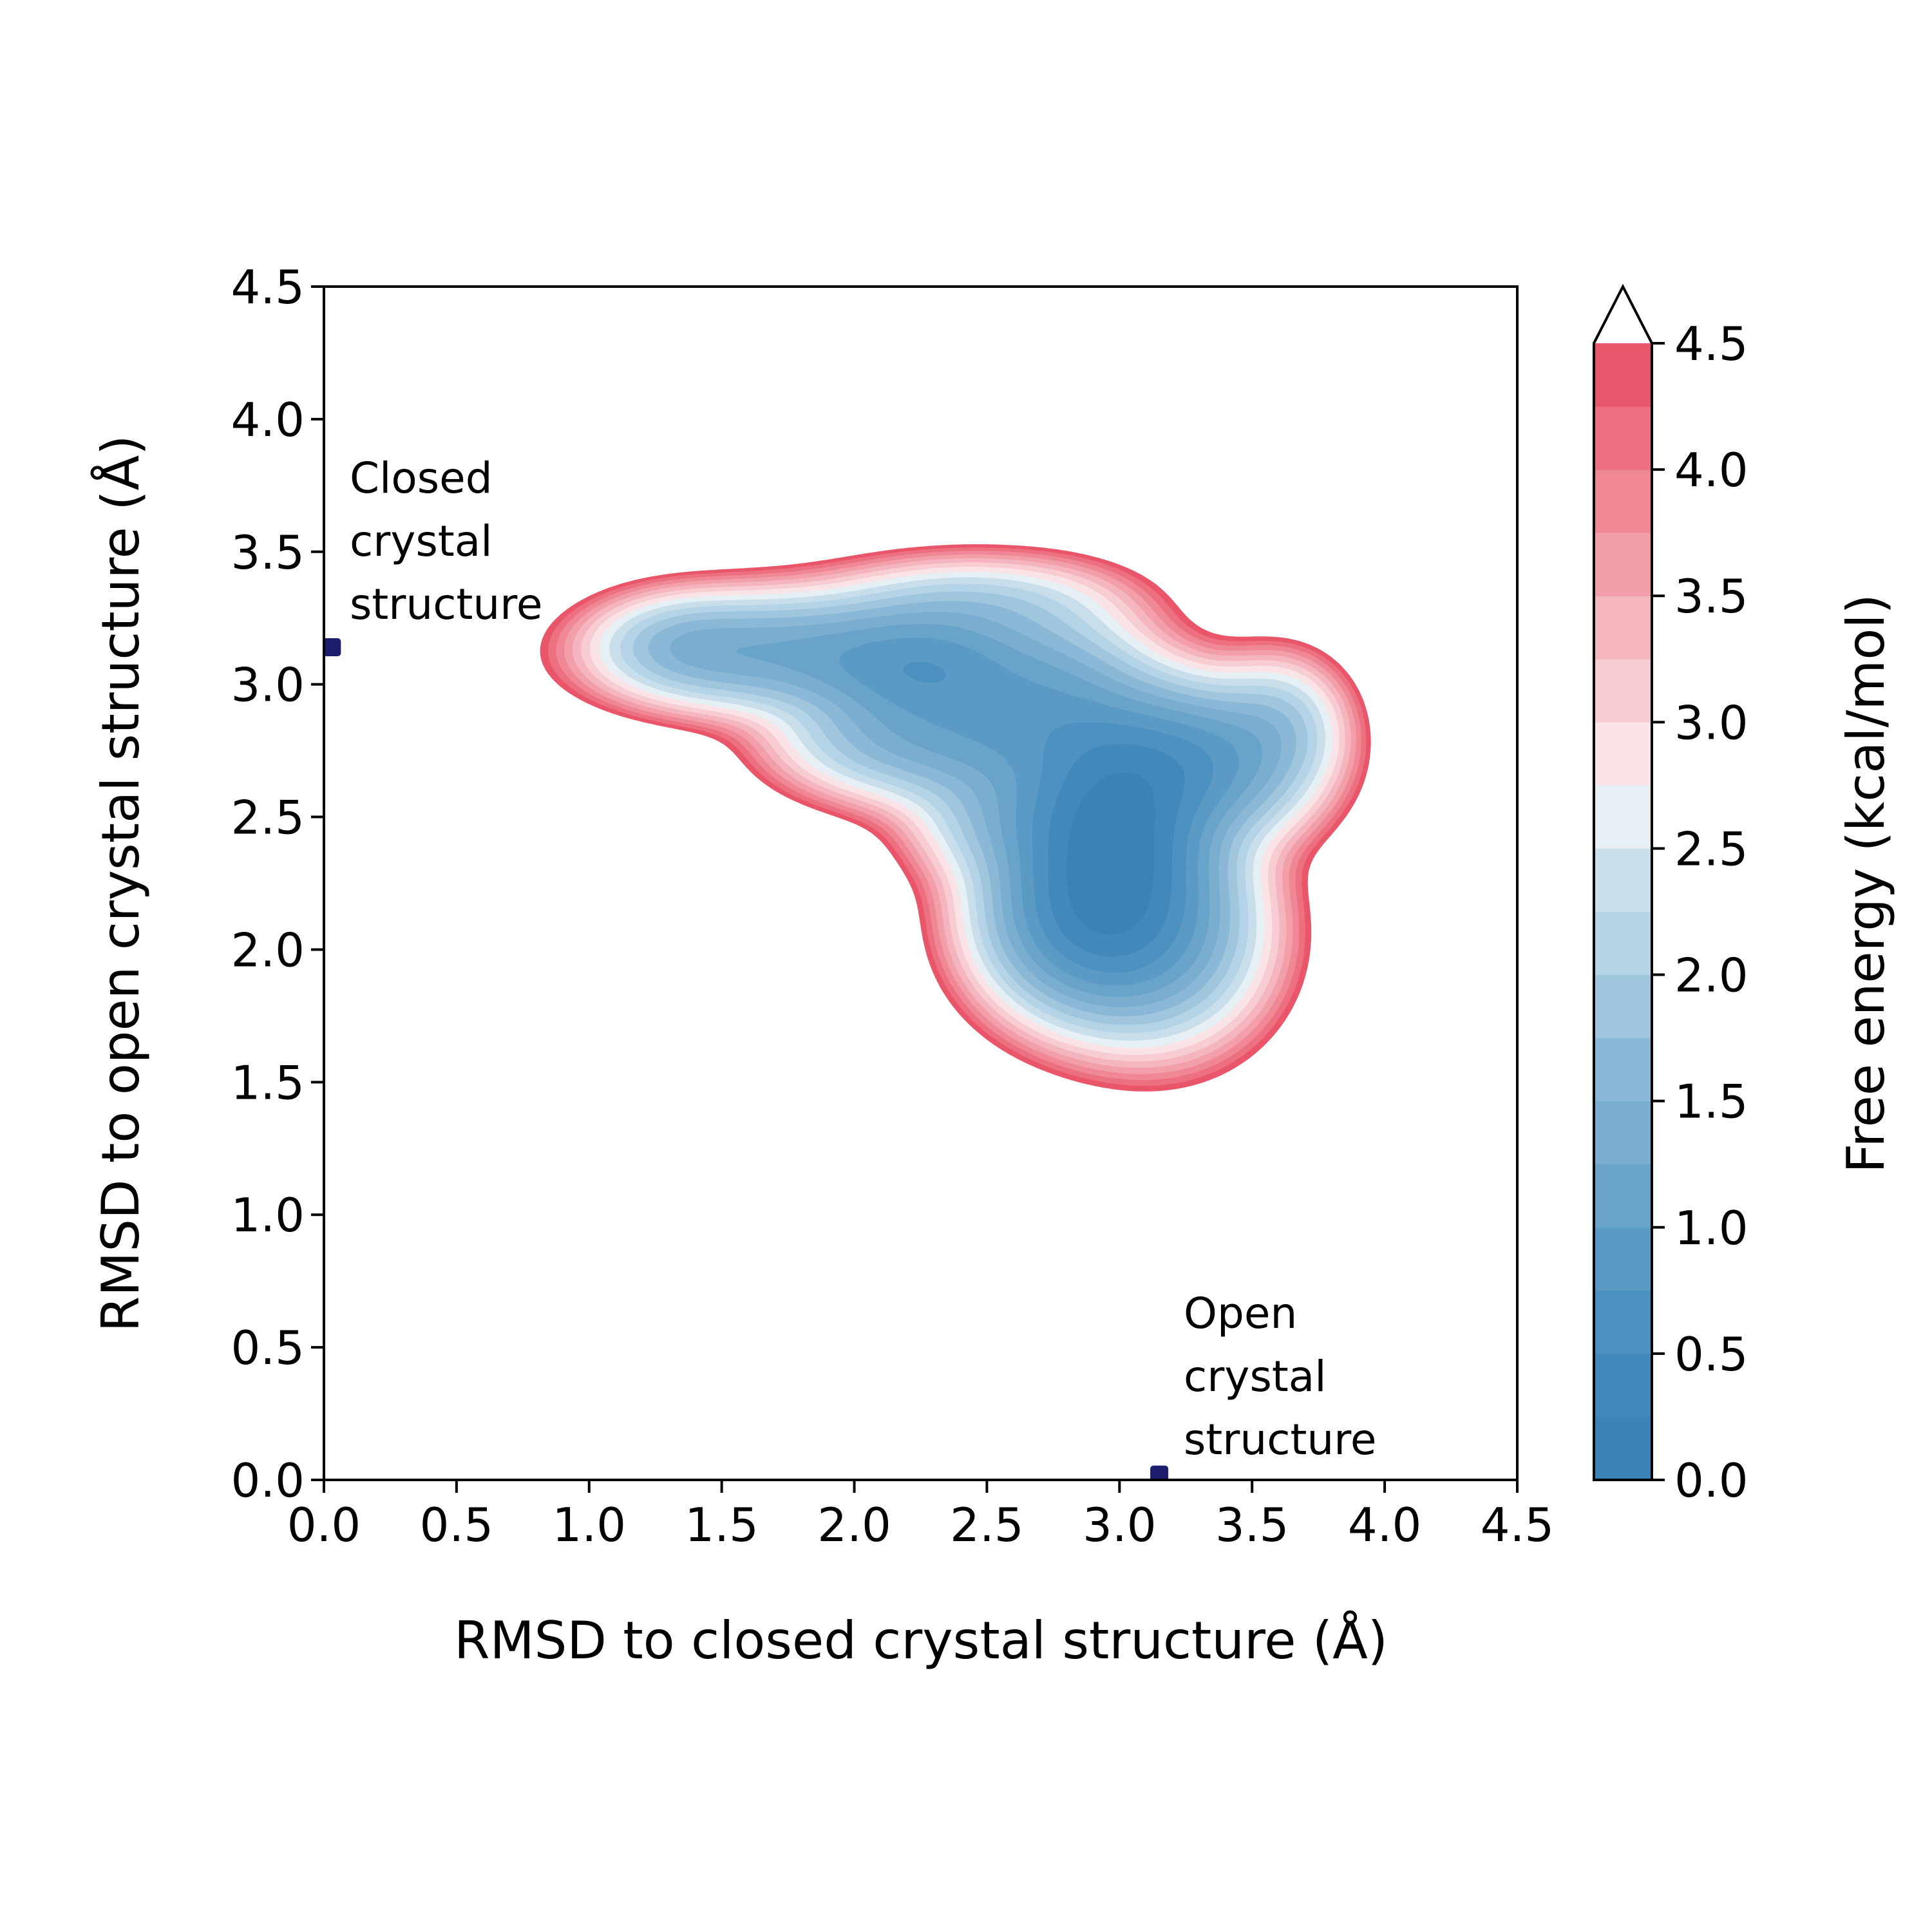 This screenshot has width=1932, height=1932. What do you see at coordinates (268, 950) in the screenshot?
I see `y-tick-label: 2.0` at bounding box center [268, 950].